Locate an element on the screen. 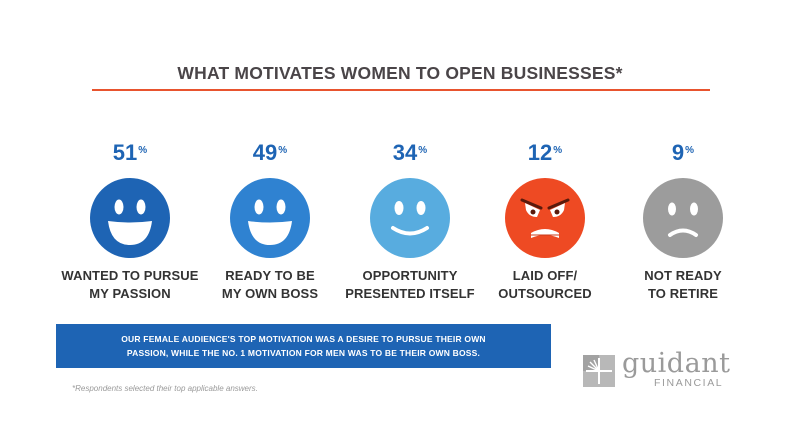 The width and height of the screenshot is (800, 443). percent-value: 49% is located at coordinates (270, 153).